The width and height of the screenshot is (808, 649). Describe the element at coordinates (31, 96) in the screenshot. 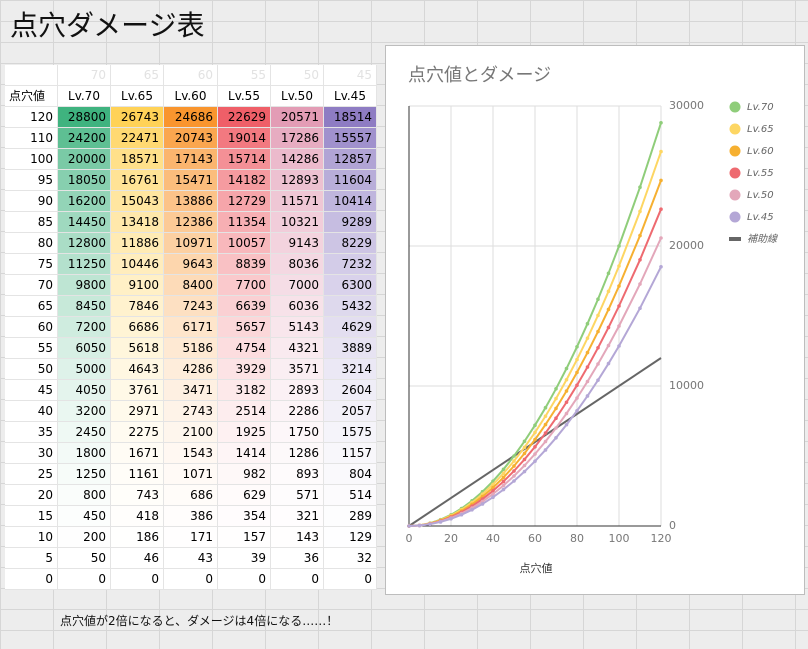

I see `header-cell: 点穴値` at that location.